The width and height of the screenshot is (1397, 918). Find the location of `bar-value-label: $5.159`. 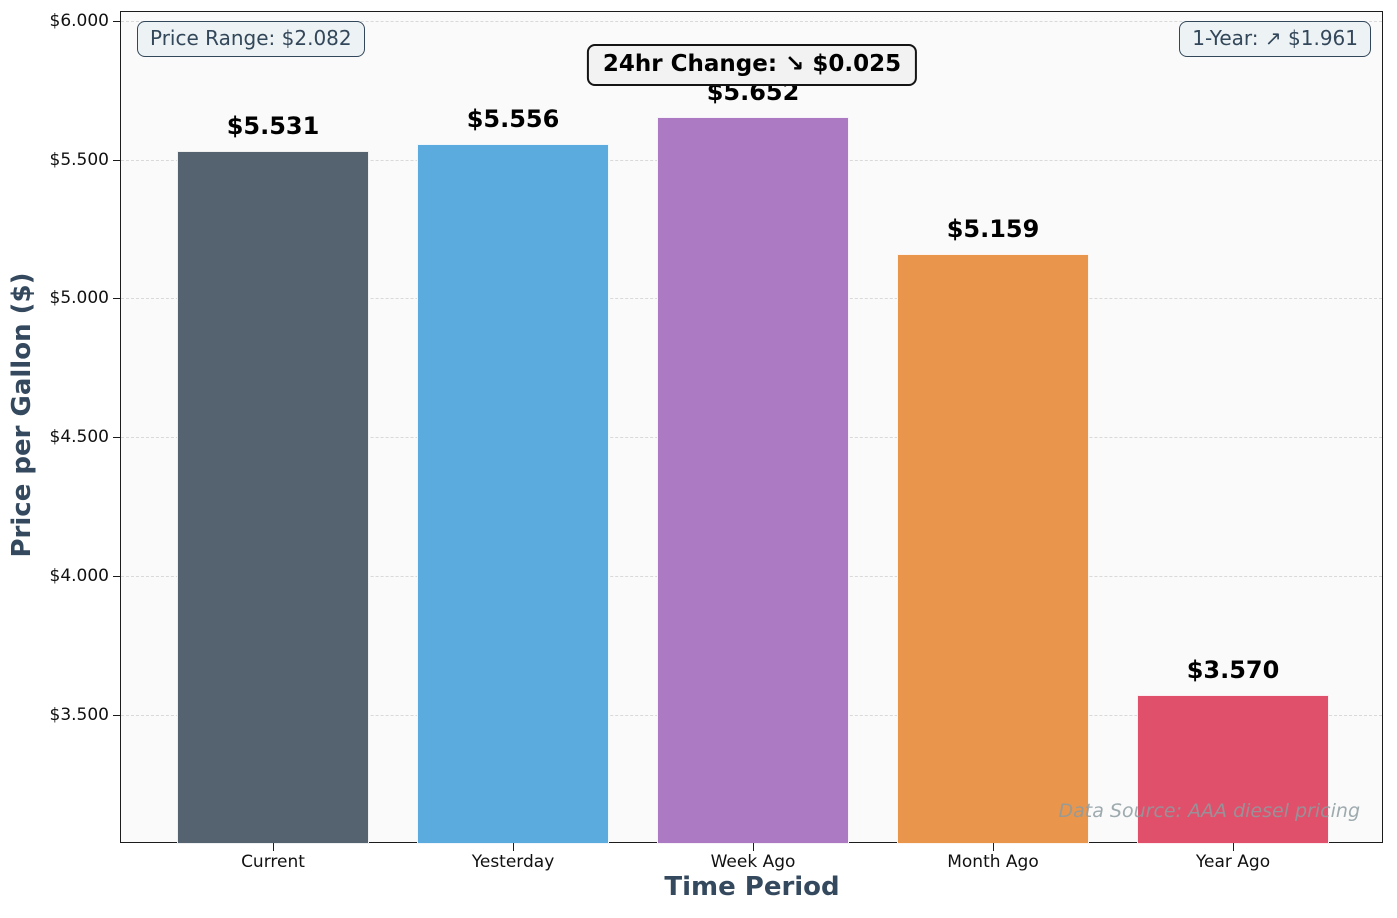

bar-value-label: $5.159 is located at coordinates (993, 229).